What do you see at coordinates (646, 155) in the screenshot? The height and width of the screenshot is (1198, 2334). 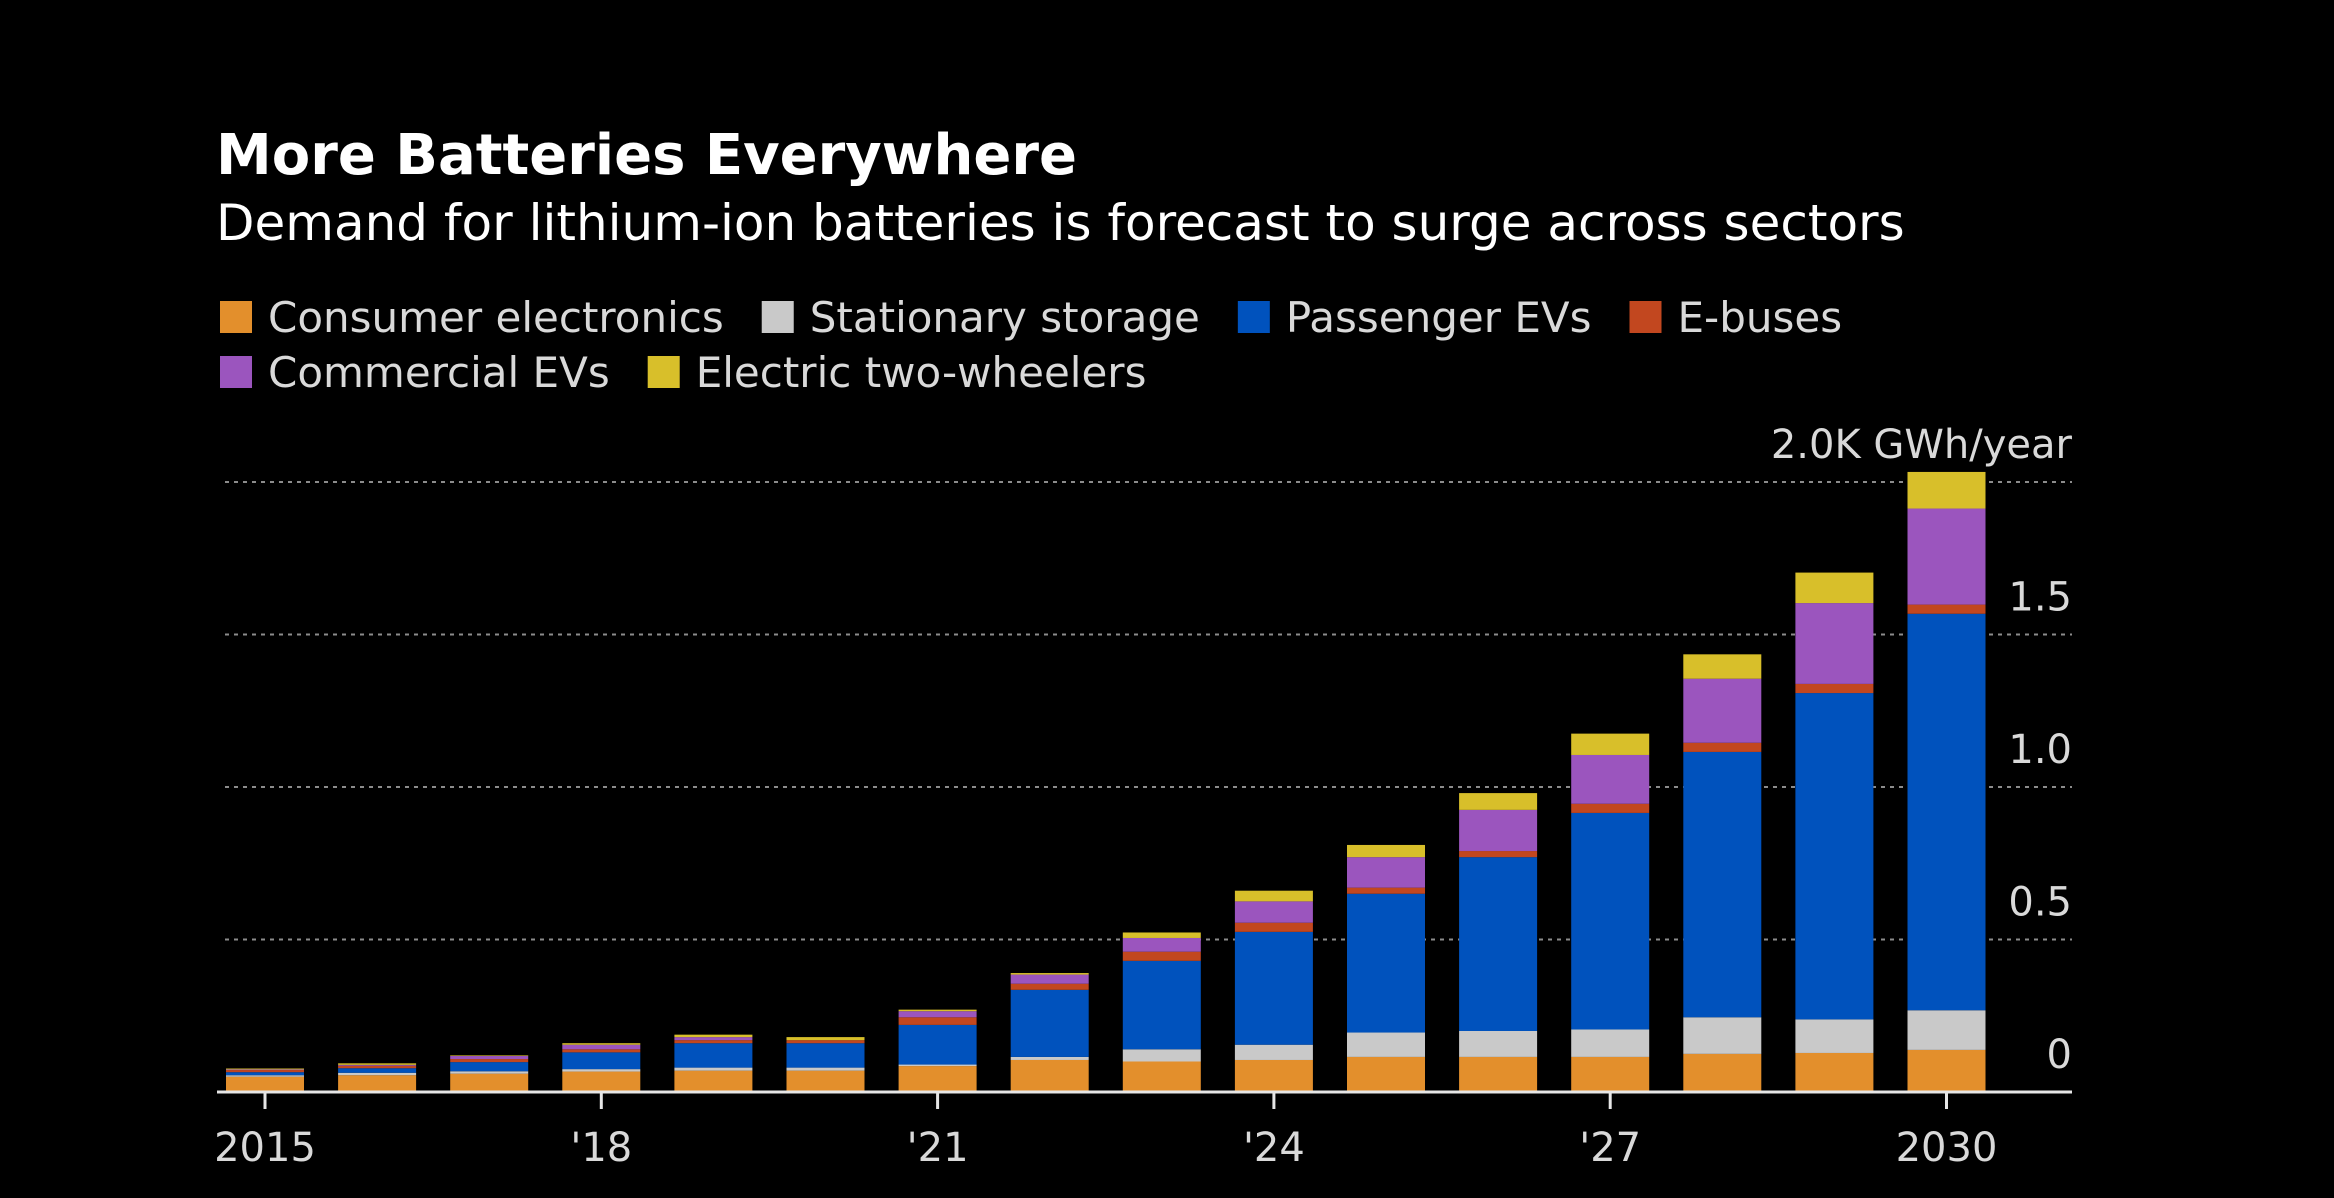 I see `chart-title: More Batteries Everywhere` at bounding box center [646, 155].